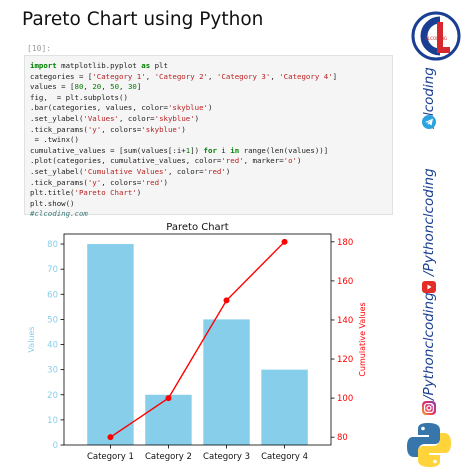 This screenshot has height=474, width=474. I want to click on handle-instagram: /Pythonclcoding, so click(429, 346).